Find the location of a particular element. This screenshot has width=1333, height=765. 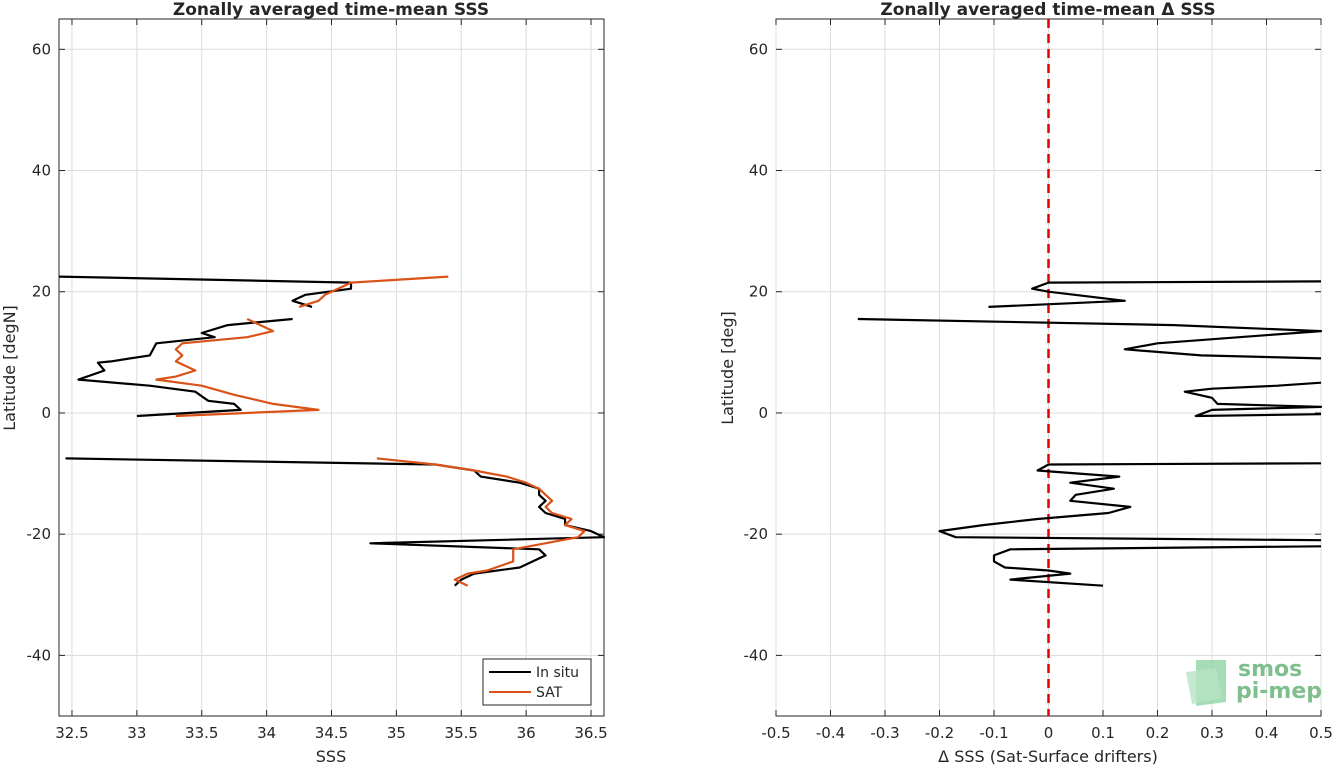

logo-text-smos: smos is located at coordinates (1270, 669).